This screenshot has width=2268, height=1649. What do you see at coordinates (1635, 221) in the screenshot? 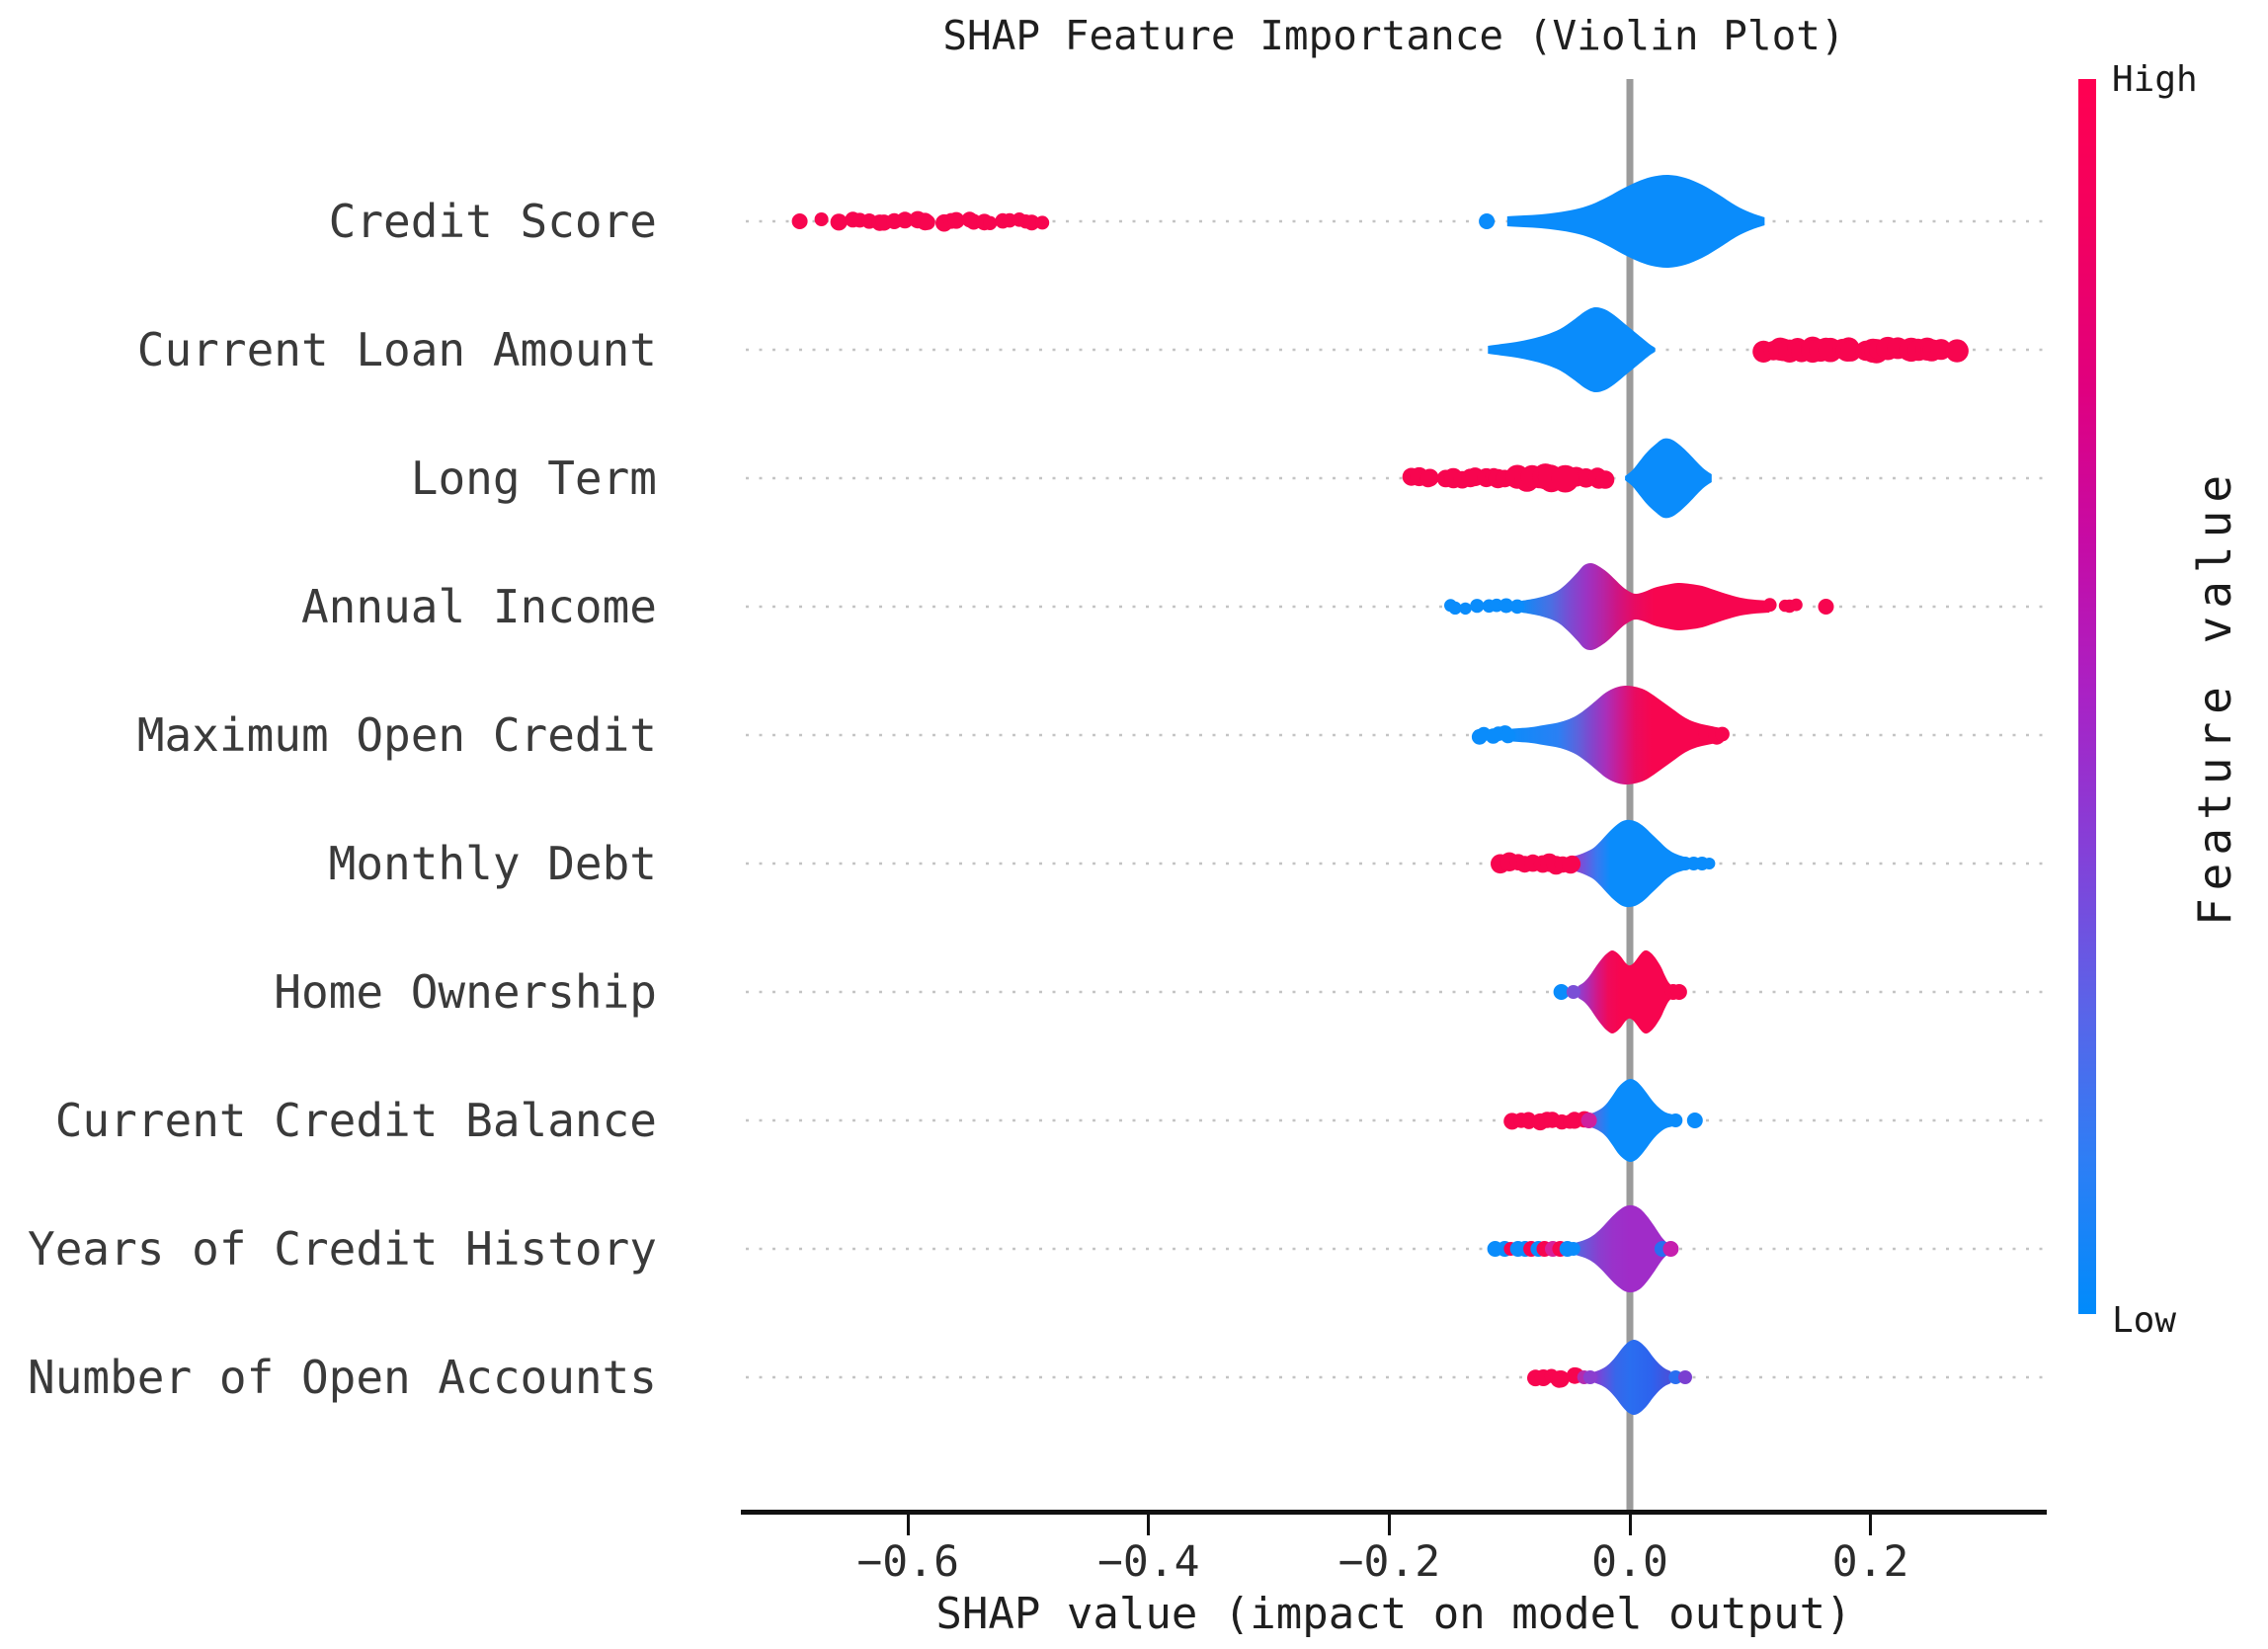
I see `violin-credit-score` at bounding box center [1635, 221].